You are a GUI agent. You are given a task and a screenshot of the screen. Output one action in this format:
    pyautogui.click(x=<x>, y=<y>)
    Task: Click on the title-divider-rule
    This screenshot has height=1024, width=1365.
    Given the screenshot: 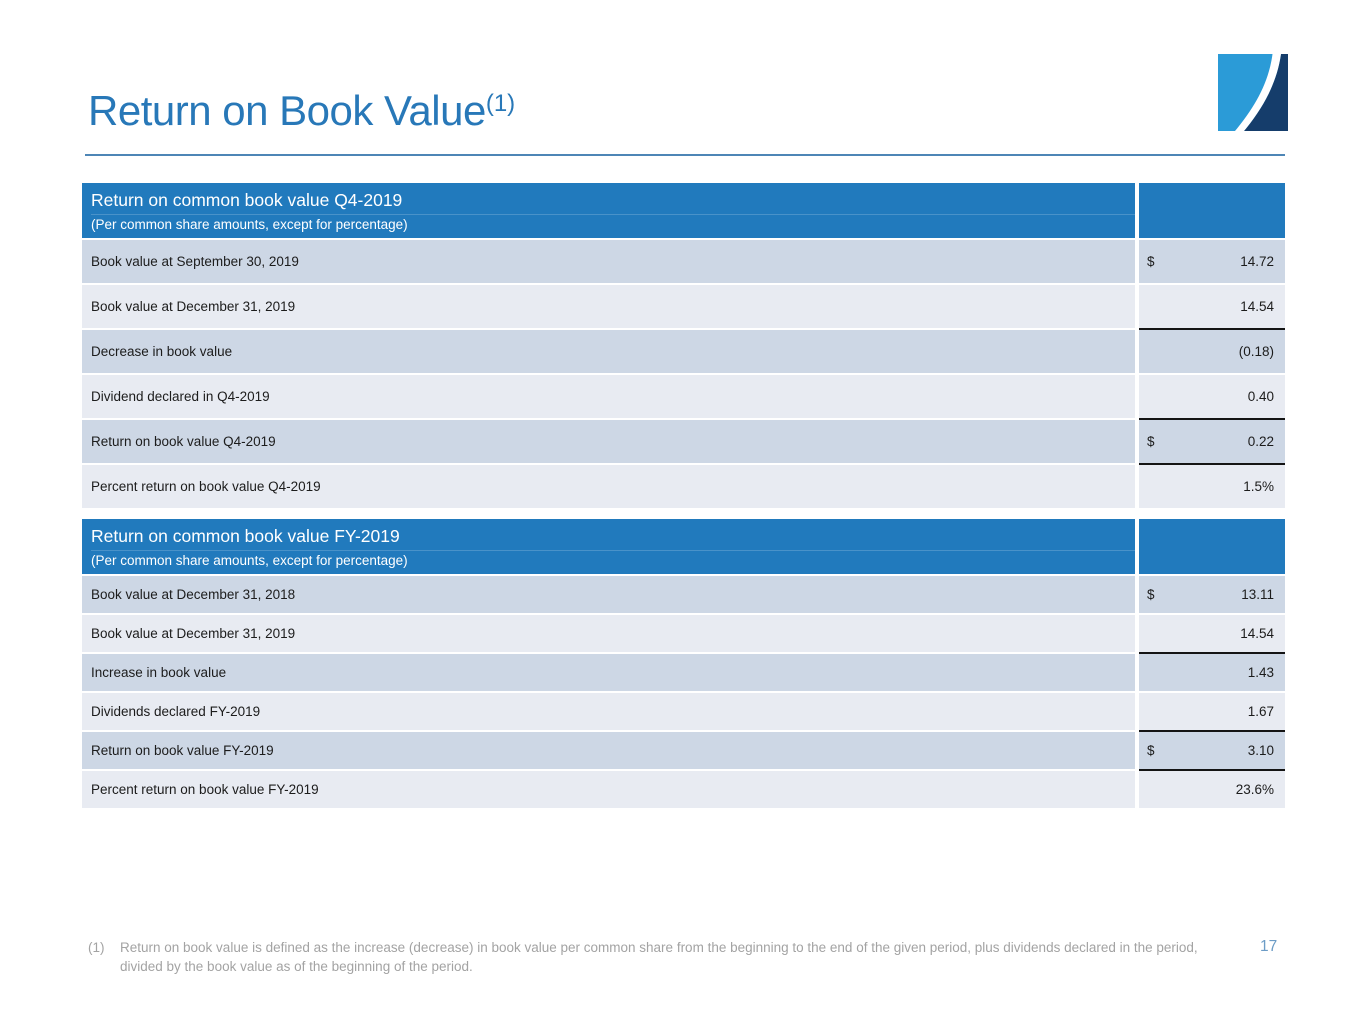 What is the action you would take?
    pyautogui.click(x=685, y=155)
    